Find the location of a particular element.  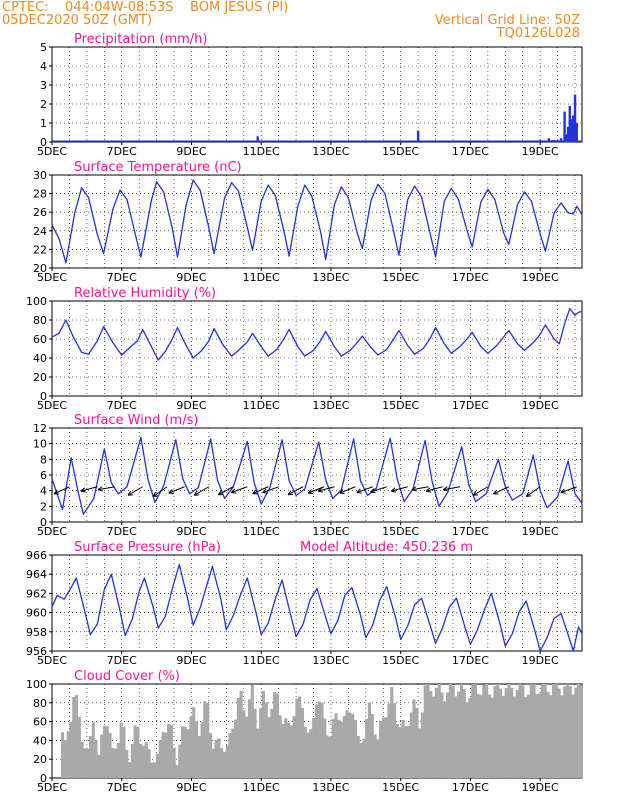

panel-title: Cloud Cover (%) is located at coordinates (127, 676).